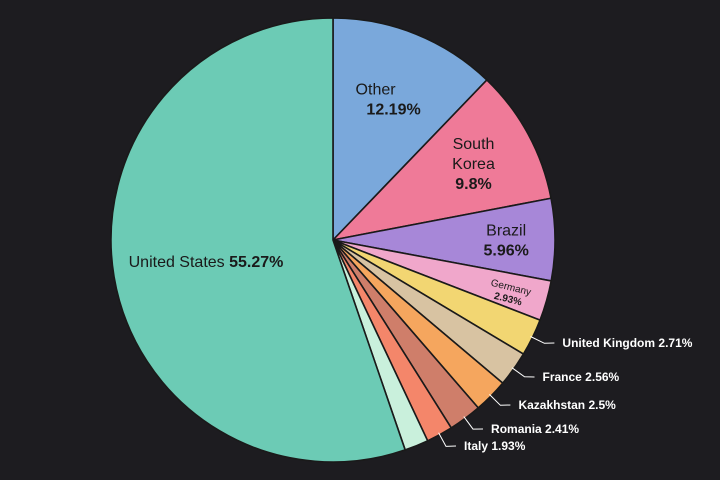 This screenshot has width=720, height=480. What do you see at coordinates (473, 423) in the screenshot?
I see `leader-romania` at bounding box center [473, 423].